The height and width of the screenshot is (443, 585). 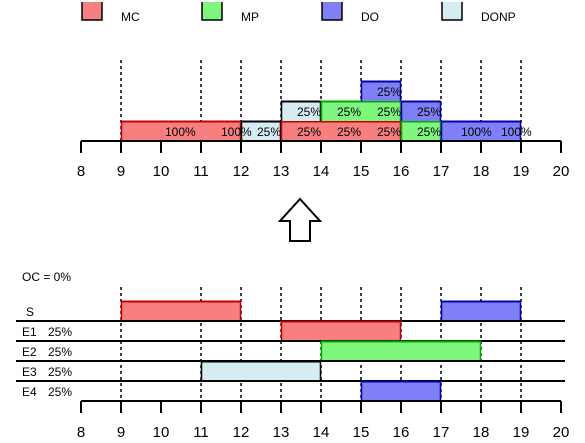 I want to click on bottom-tick-label: 17, so click(x=441, y=432).